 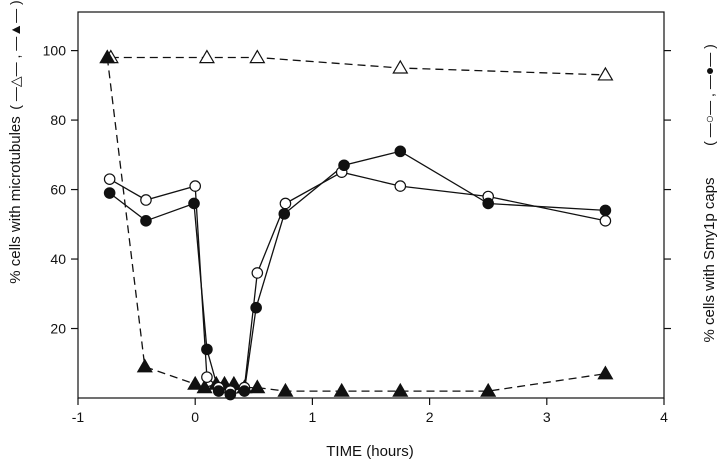 I want to click on x-tick-label: 0, so click(x=195, y=417).